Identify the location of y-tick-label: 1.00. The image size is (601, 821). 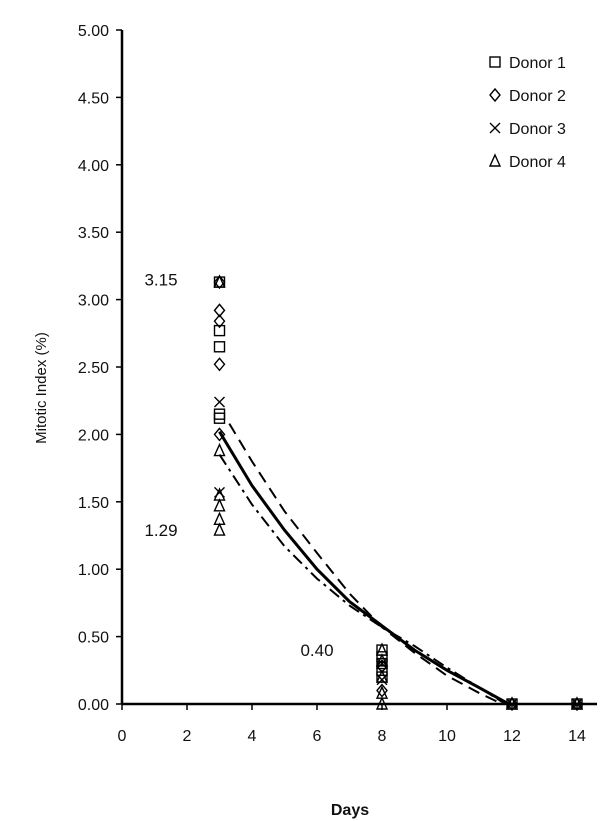
(93, 570).